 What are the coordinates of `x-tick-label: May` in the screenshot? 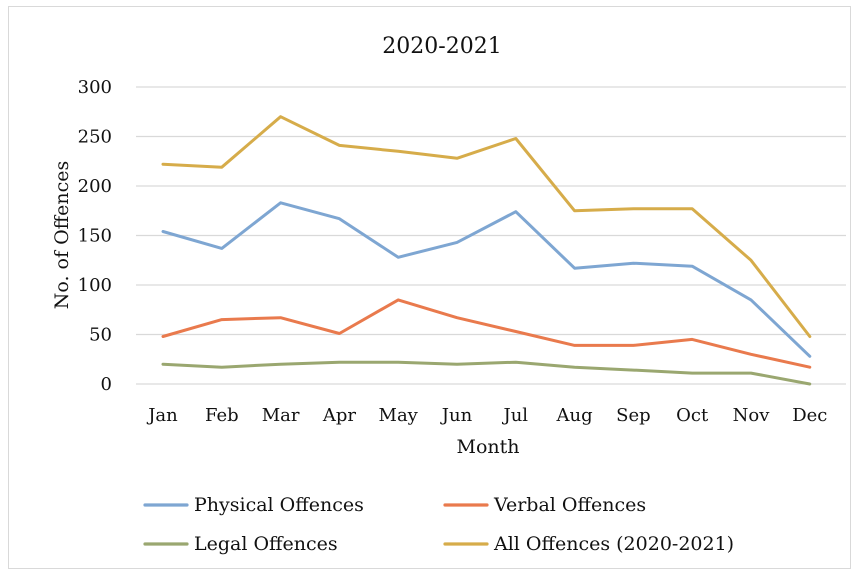 It's located at (399, 415).